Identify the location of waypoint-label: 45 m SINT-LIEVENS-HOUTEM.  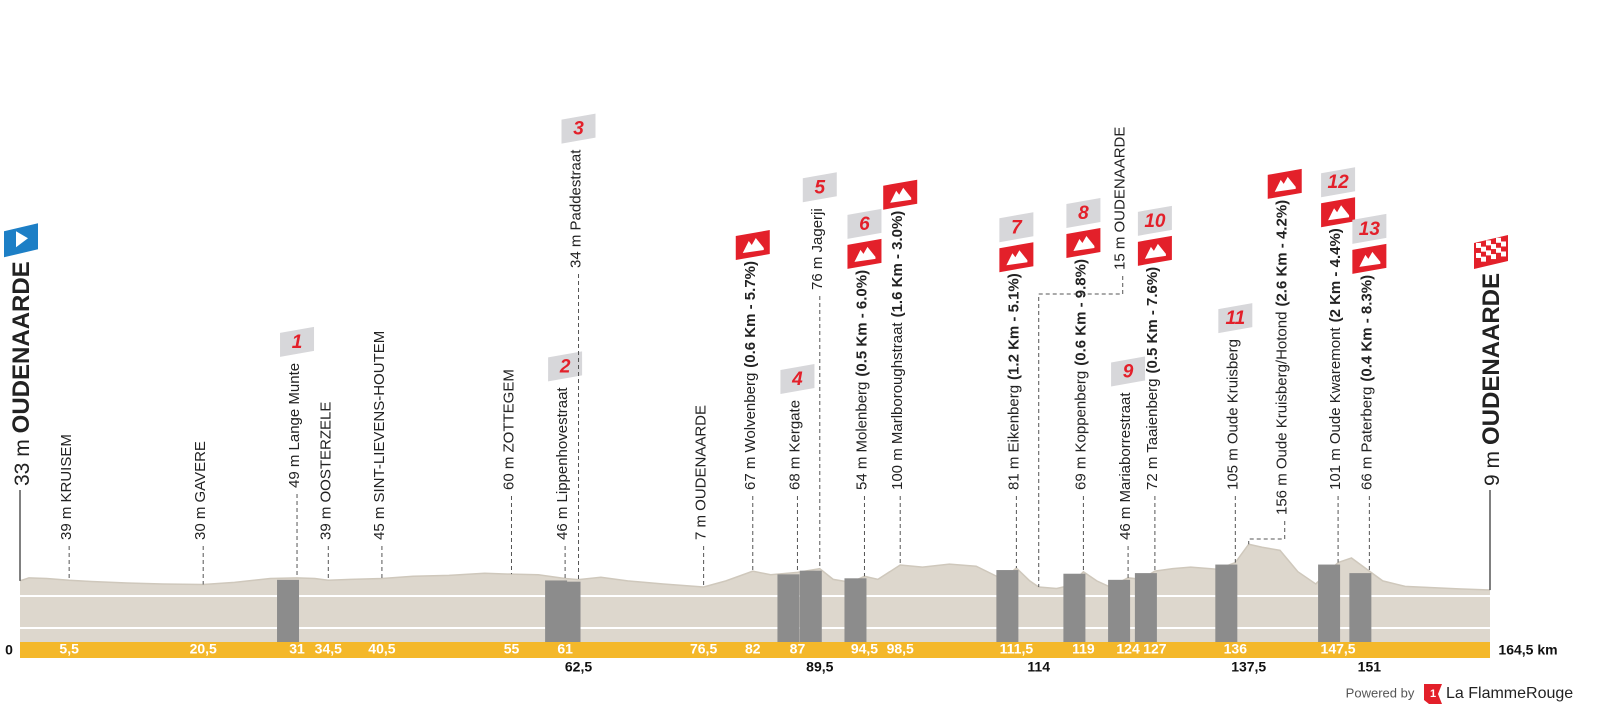
(379, 435).